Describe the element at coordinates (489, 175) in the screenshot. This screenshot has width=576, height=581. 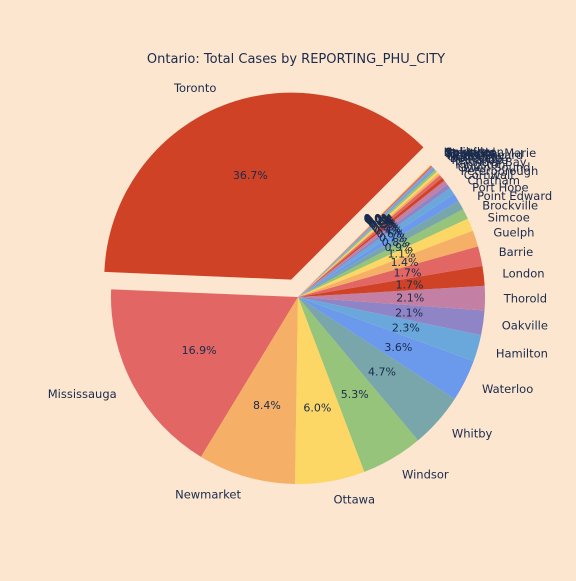
I see `category-label-cornwall-18: Cornwall` at that location.